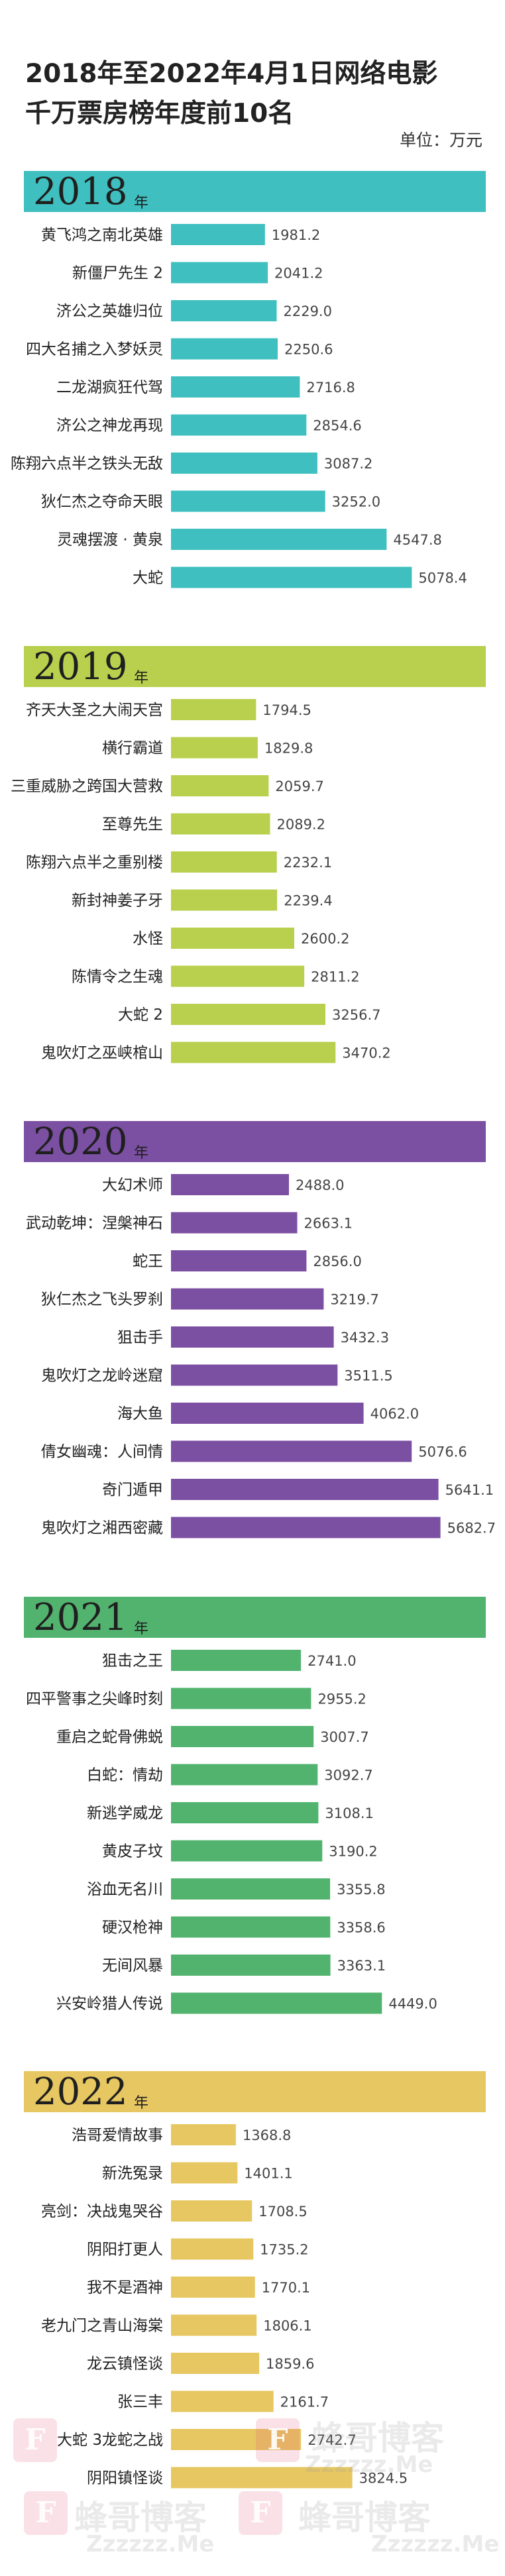 Image resolution: width=505 pixels, height=2576 pixels. Describe the element at coordinates (132, 1965) in the screenshot. I see `category-label: 无间风暴` at that location.